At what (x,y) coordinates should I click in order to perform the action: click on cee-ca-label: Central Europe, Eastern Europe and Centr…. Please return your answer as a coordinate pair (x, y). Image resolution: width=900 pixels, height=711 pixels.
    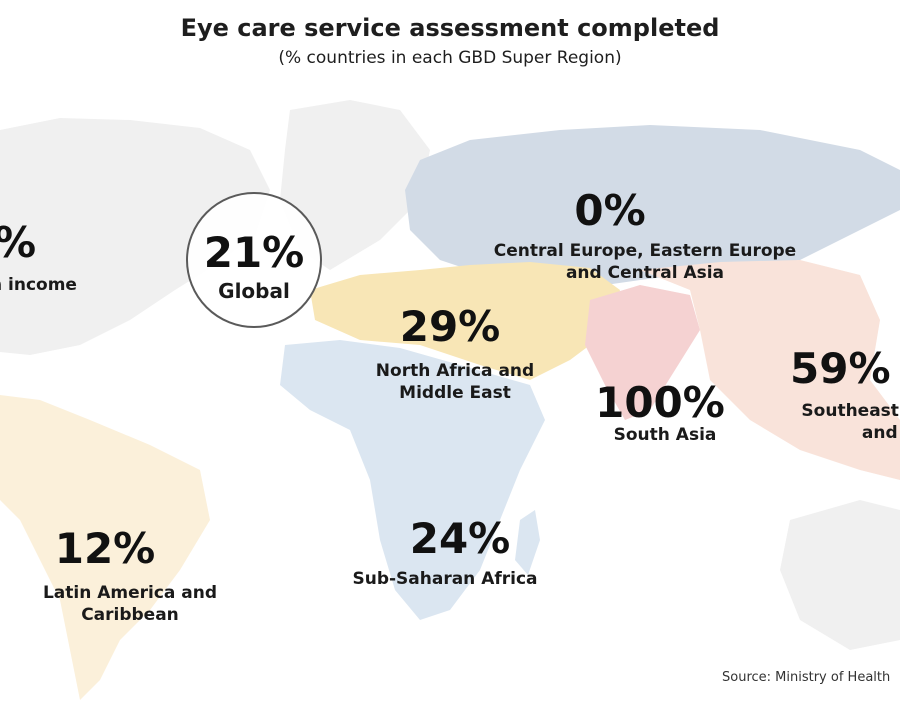
    Looking at the image, I should click on (645, 262).